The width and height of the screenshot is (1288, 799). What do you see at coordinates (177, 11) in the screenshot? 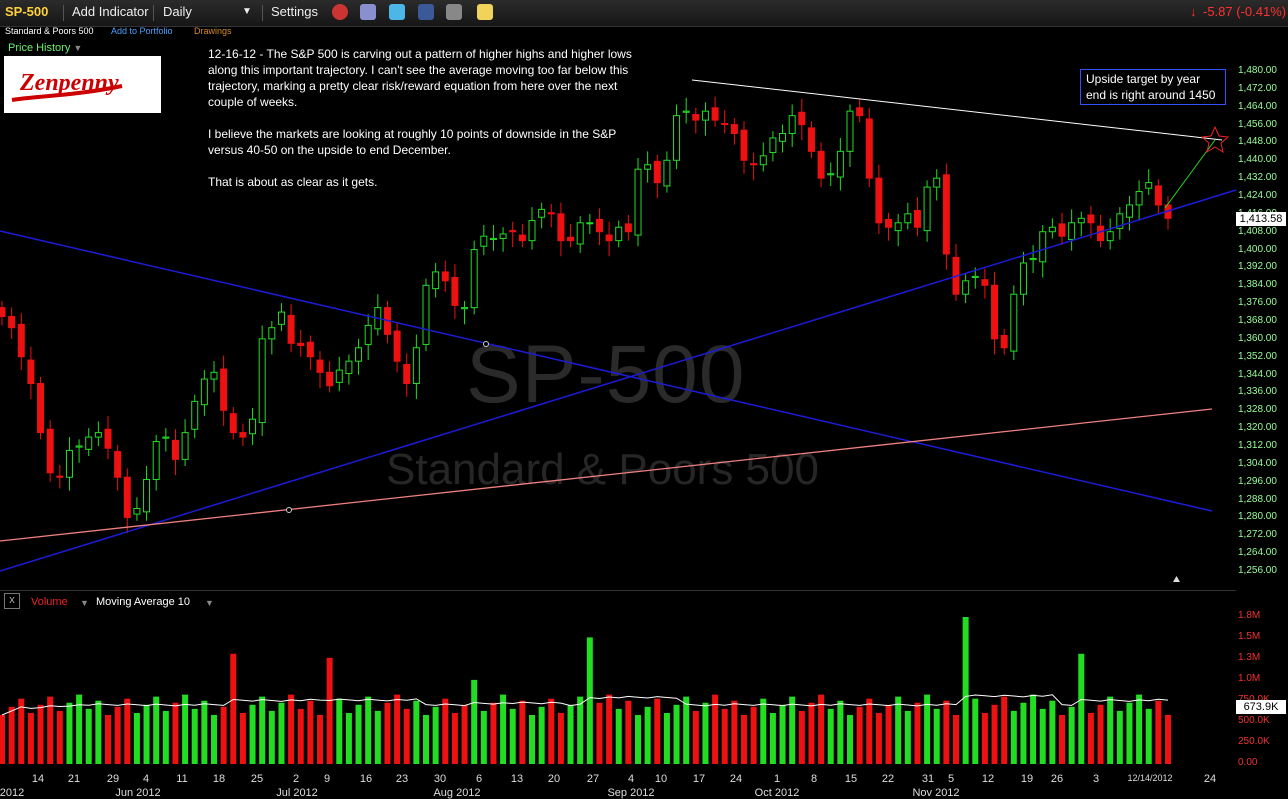
I see `interval-select: Daily` at bounding box center [177, 11].